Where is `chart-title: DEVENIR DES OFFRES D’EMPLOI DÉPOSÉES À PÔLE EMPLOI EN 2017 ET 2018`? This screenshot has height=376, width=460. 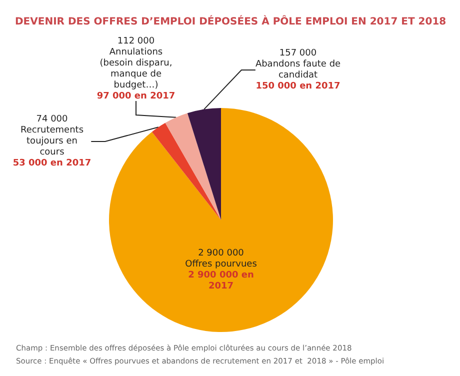 chart-title: DEVENIR DES OFFRES D’EMPLOI DÉPOSÉES À PÔLE EMPLOI EN 2017 ET 2018 is located at coordinates (230, 21).